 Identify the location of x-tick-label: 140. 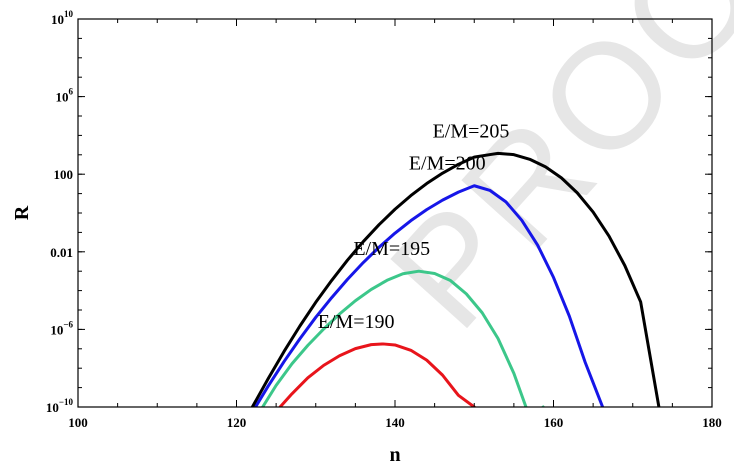
(395, 422).